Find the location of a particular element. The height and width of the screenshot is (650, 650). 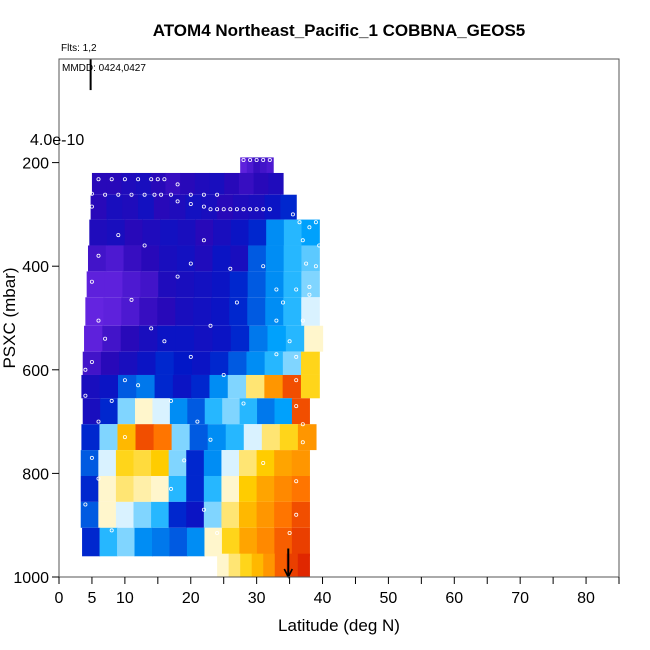

y-tick-label: 400 is located at coordinates (35, 267).